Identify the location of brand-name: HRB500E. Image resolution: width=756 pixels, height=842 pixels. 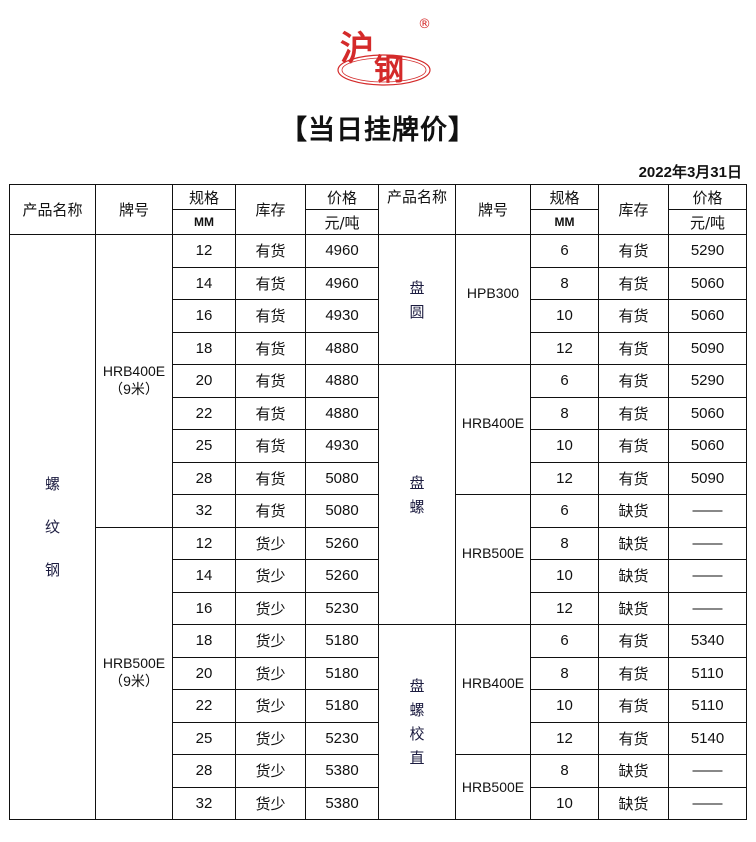
(134, 663).